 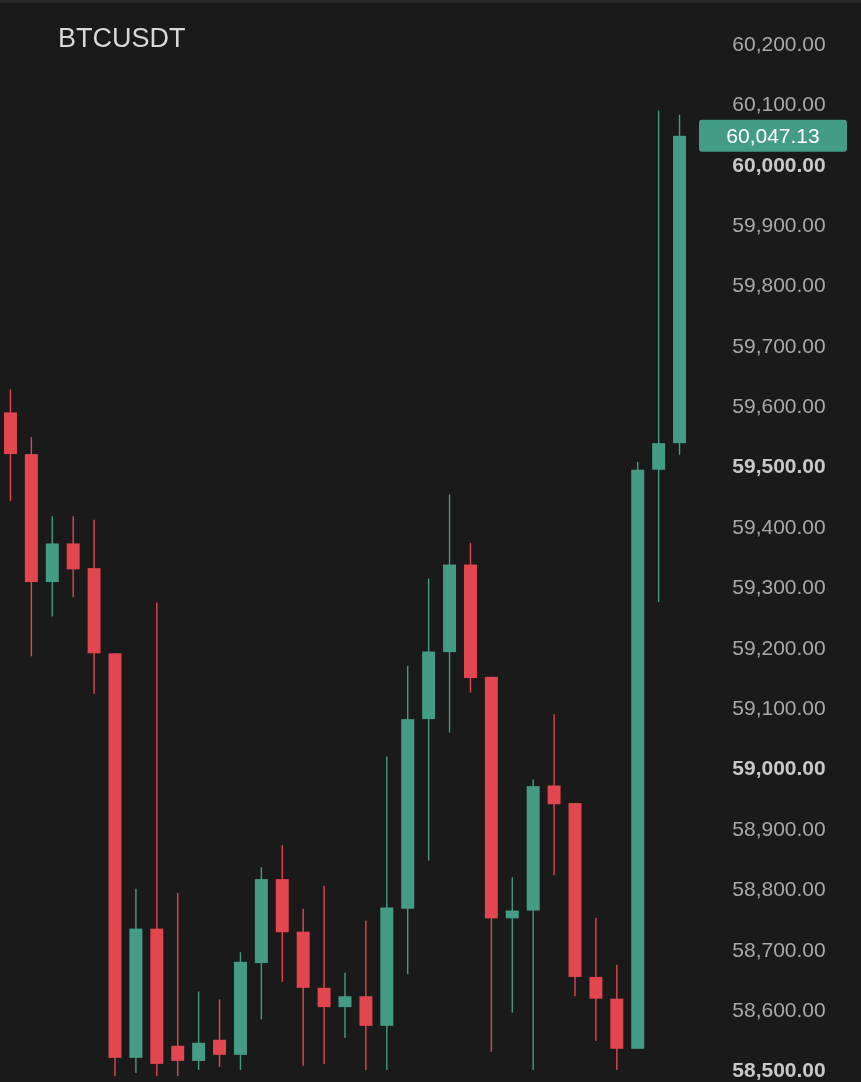 I want to click on y-tick-label: 58,700.00, so click(x=779, y=949).